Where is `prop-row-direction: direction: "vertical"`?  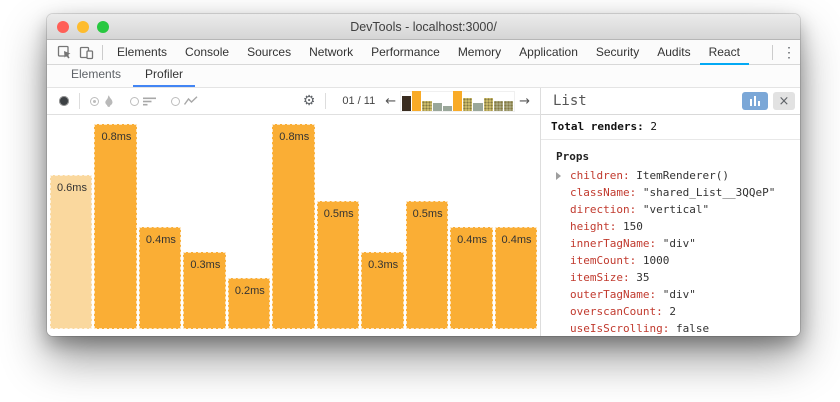 prop-row-direction: direction: "vertical" is located at coordinates (670, 209).